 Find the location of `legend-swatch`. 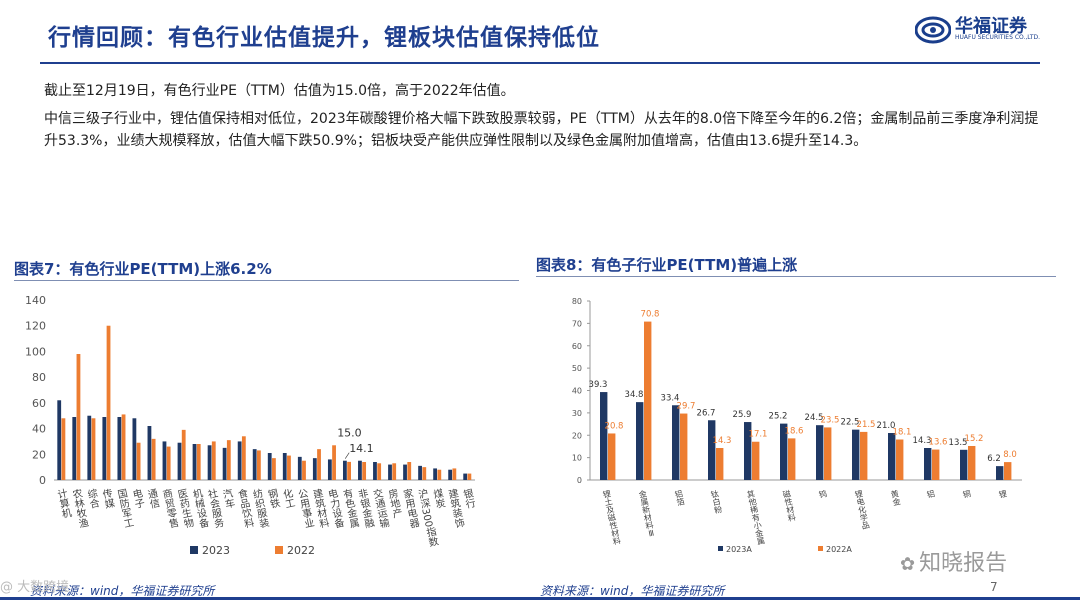

legend-swatch is located at coordinates (279, 550).